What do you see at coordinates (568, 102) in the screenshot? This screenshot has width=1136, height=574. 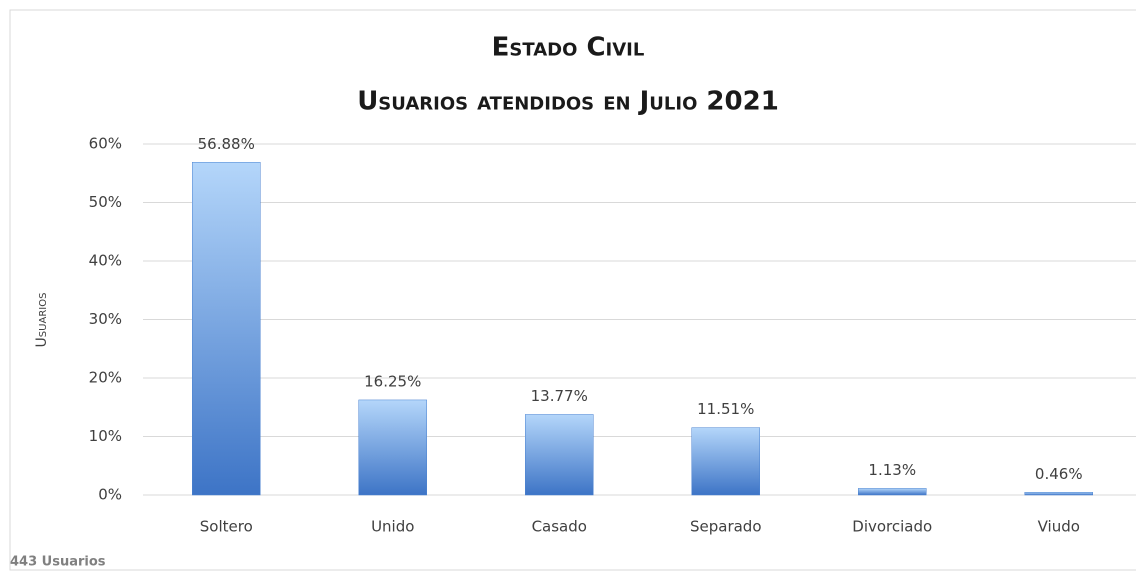 I see `chart-subtitle: Usuarios atendidos en Julio 2021` at bounding box center [568, 102].